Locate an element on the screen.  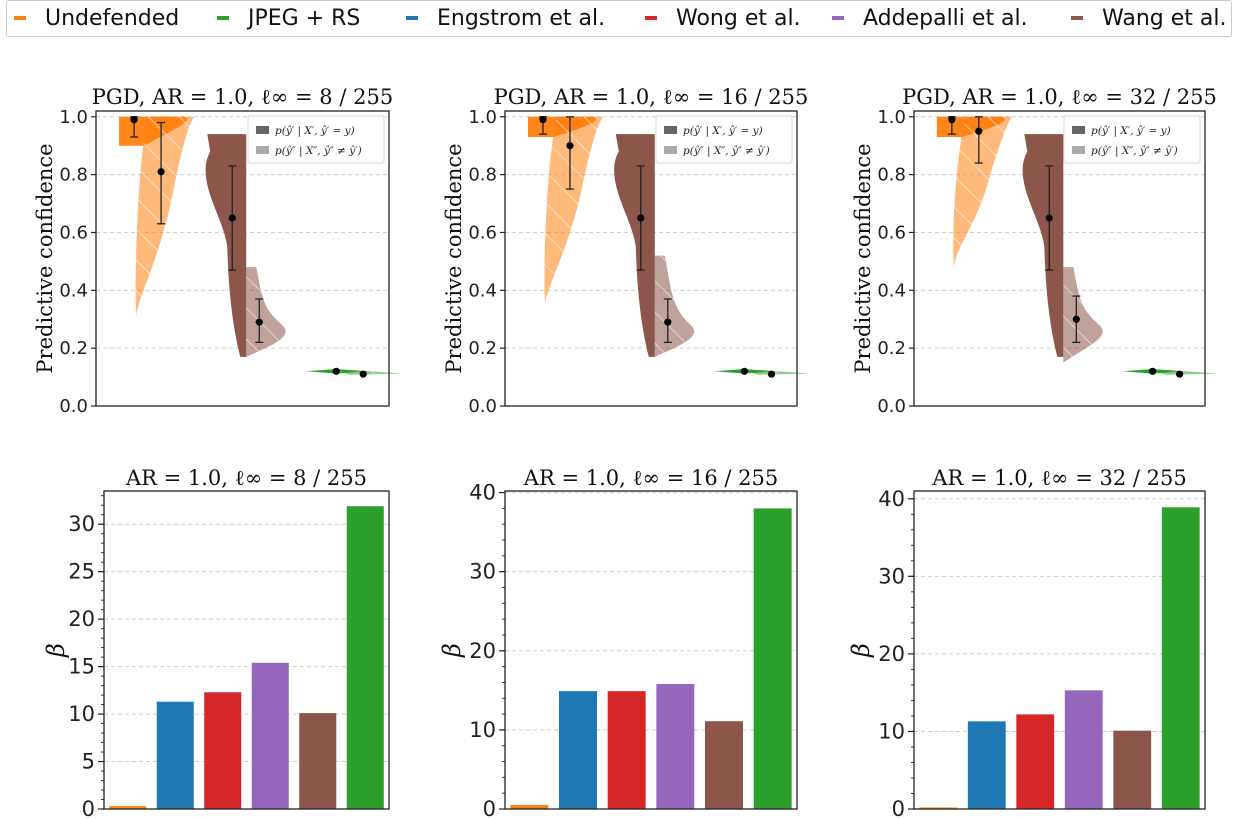
bar-panel-2: 0 10 20 30 40 AR = 1.0, ℓ∞ = 16 / 255 β is located at coordinates (618, 642).